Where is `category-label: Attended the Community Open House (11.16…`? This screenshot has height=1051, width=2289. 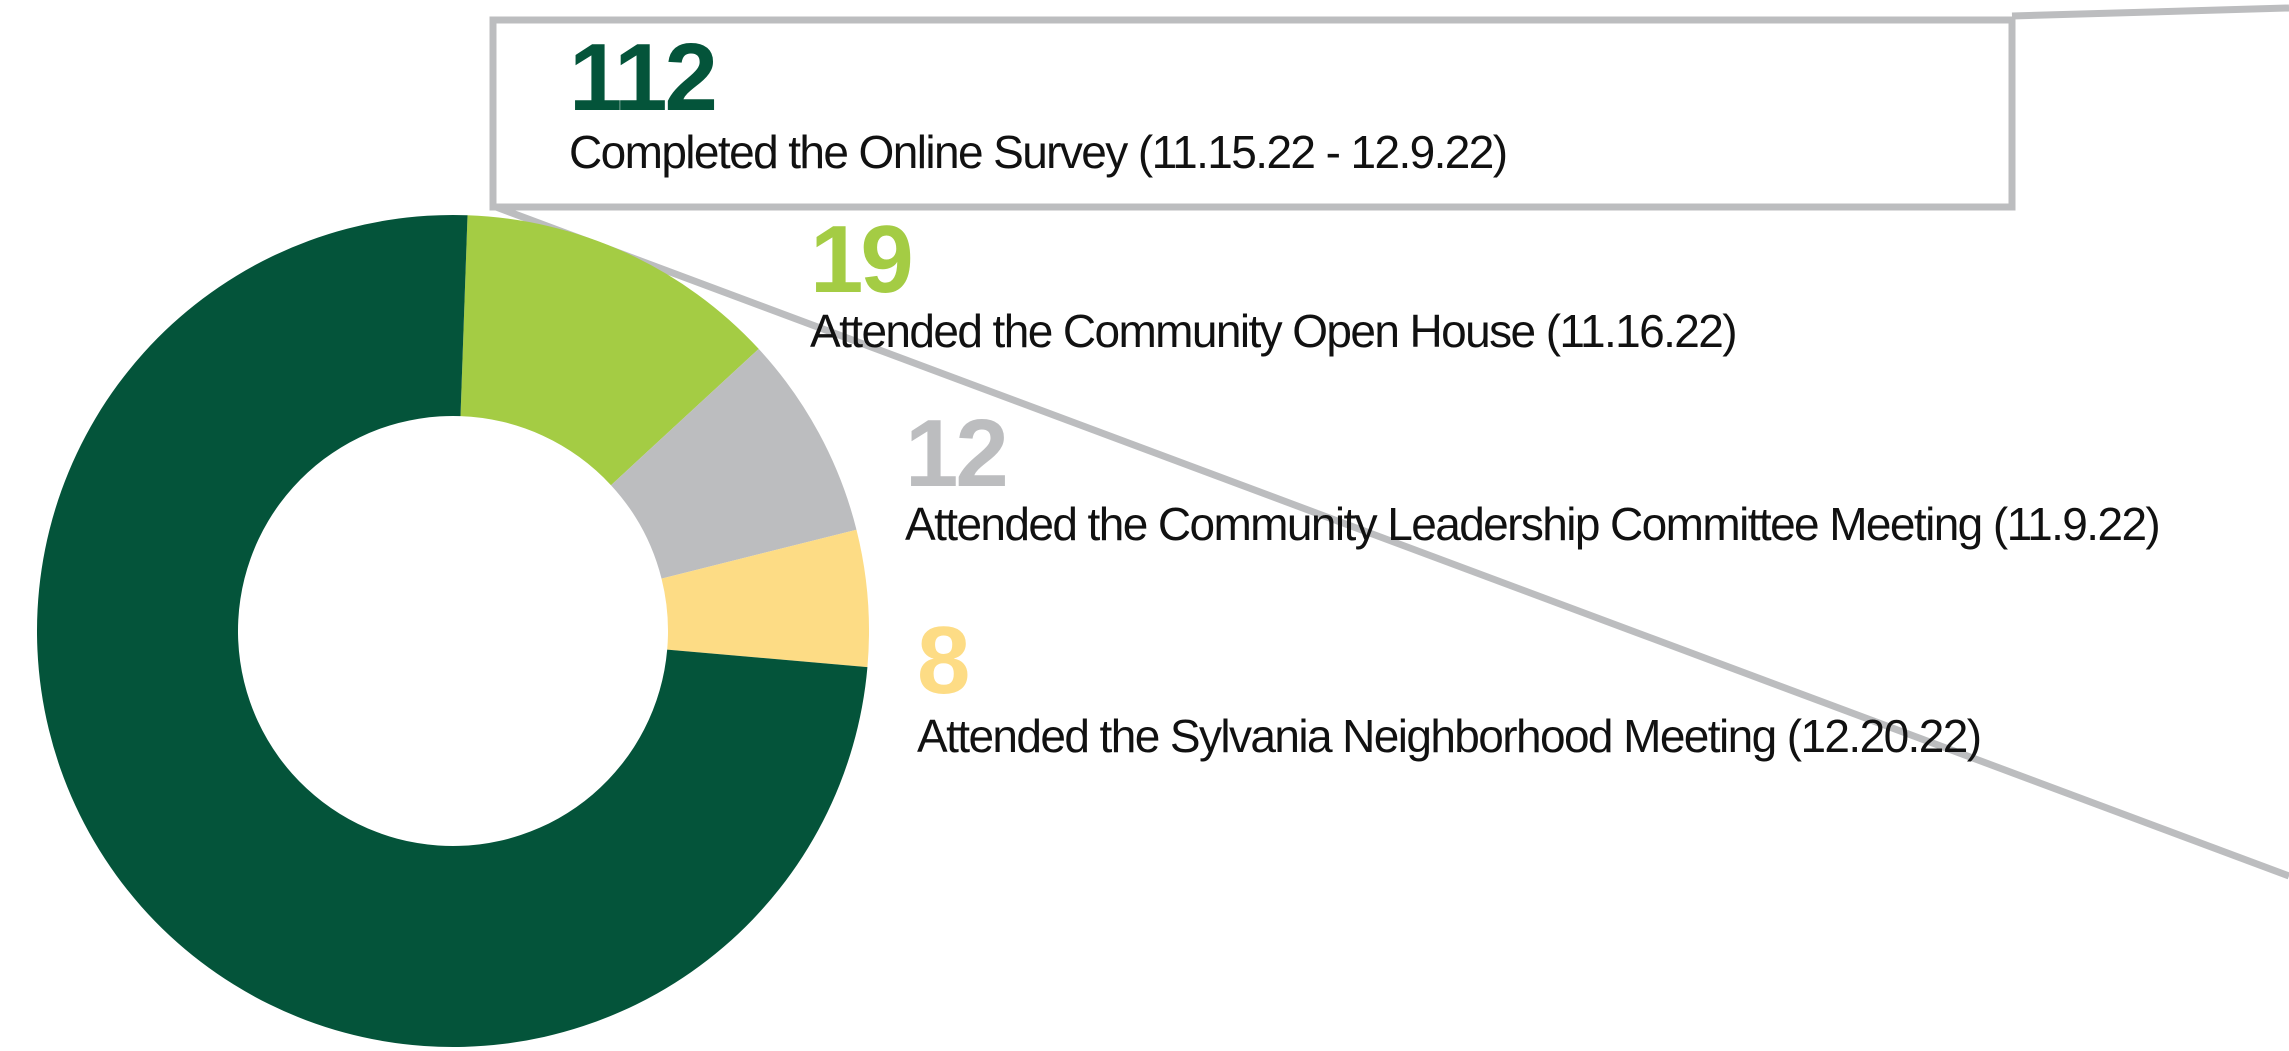
category-label: Attended the Community Open House (11.16… is located at coordinates (1273, 331).